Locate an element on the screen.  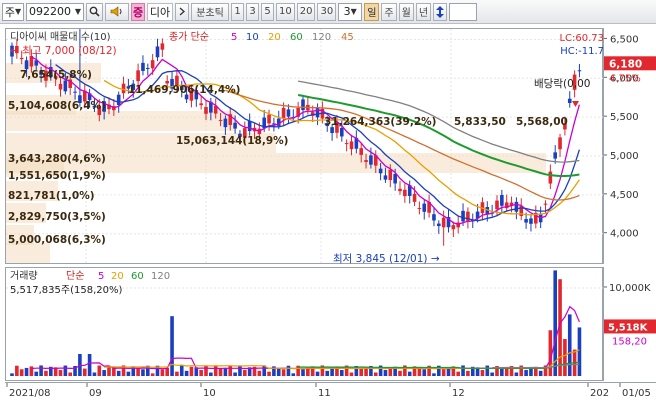
volume-profile-label: 31,264,363(39,2%) is located at coordinates (380, 122).